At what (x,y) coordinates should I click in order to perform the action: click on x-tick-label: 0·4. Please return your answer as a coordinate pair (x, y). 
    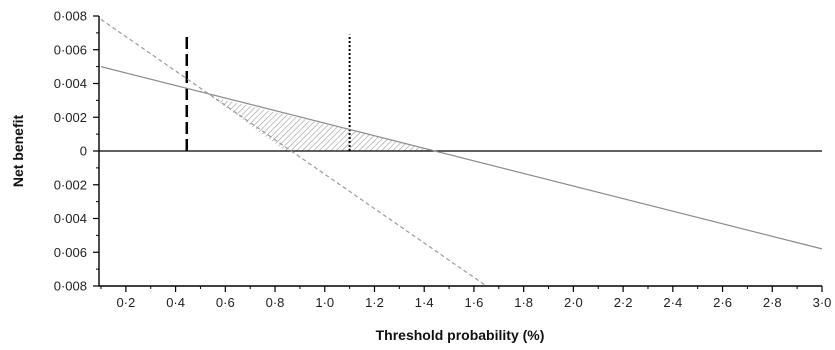
    Looking at the image, I should click on (175, 302).